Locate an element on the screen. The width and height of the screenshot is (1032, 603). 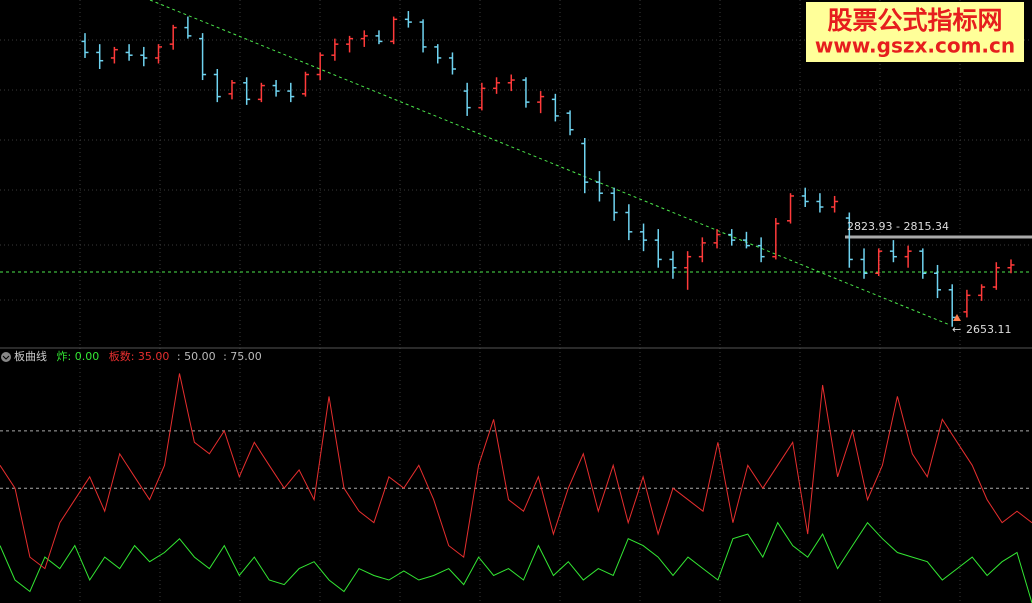
watermark-url: www.gszx.com.cn is located at coordinates (915, 46).